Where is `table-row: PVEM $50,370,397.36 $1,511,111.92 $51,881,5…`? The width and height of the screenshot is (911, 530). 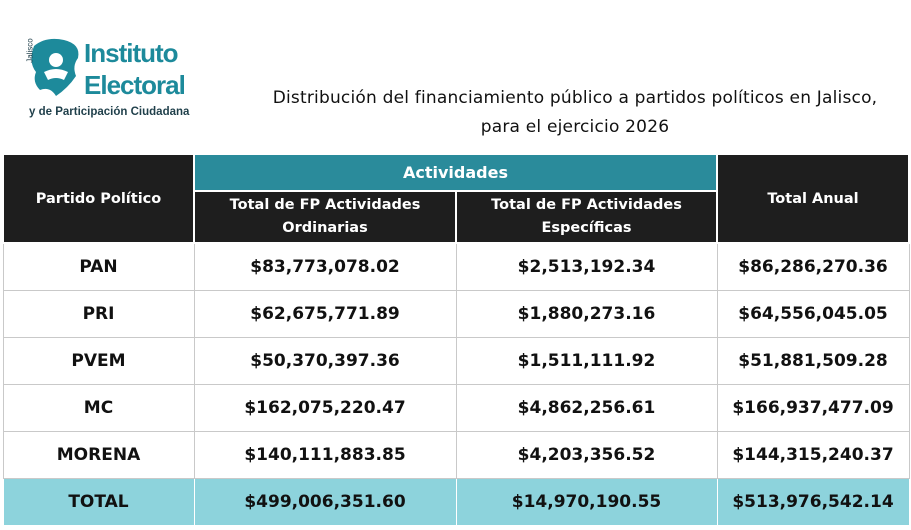
table-row: PVEM $50,370,397.36 $1,511,111.92 $51,881,5… is located at coordinates (456, 361).